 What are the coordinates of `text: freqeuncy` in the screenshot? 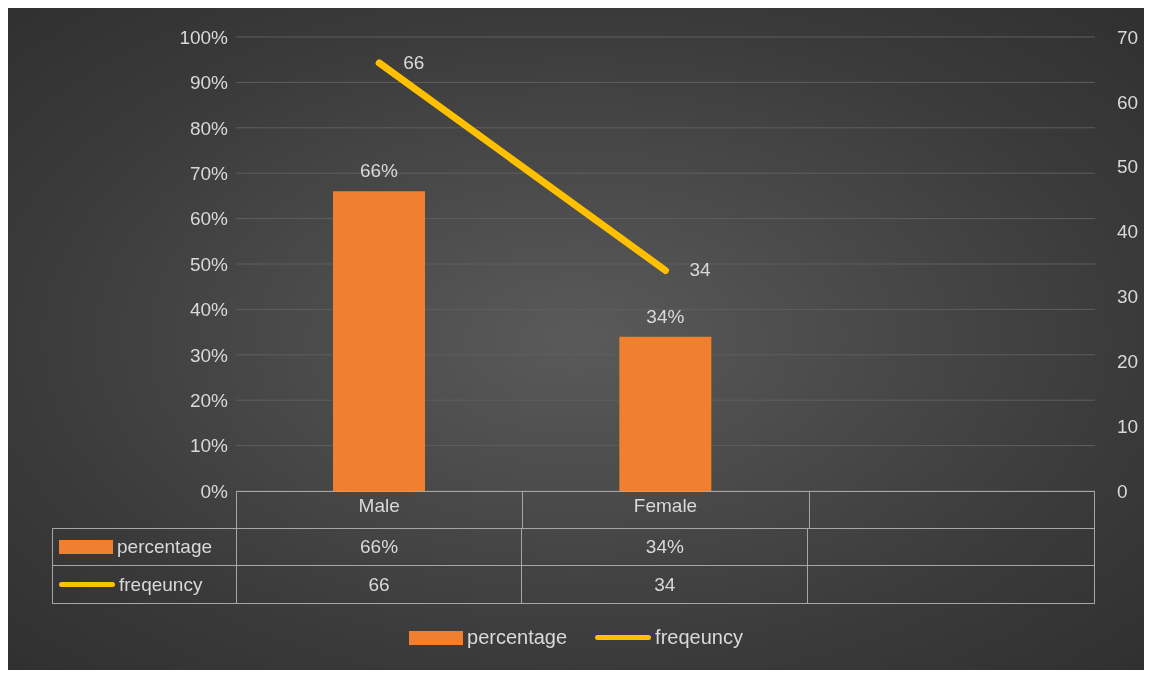 It's located at (699, 637).